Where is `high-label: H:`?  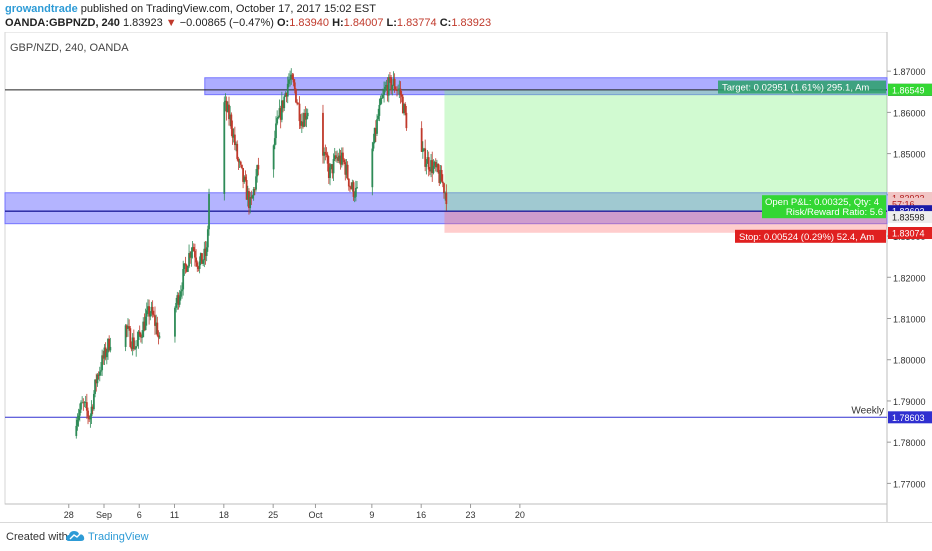
high-label: H: is located at coordinates (338, 23).